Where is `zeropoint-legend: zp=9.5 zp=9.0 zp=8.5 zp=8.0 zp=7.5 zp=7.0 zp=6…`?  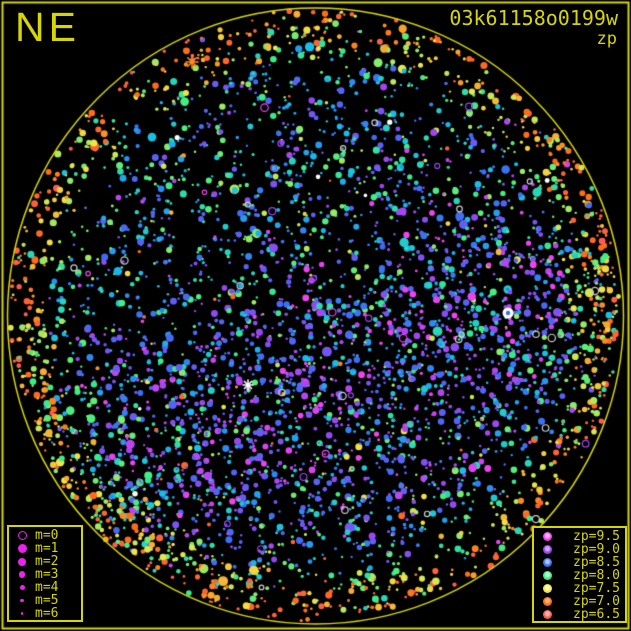 zeropoint-legend: zp=9.5 zp=9.0 zp=8.5 zp=8.0 zp=7.5 zp=7.0 zp=6… is located at coordinates (579, 574).